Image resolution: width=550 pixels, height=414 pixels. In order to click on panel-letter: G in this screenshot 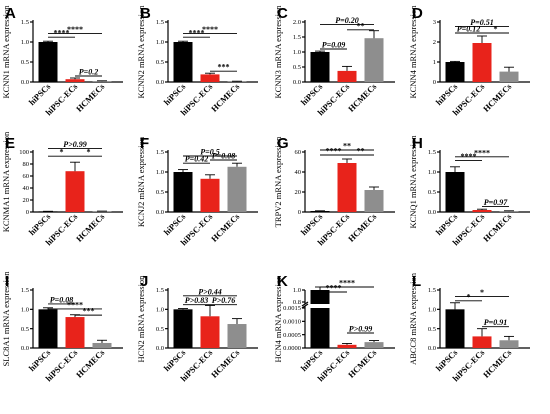, I will do `click(283, 143)`.